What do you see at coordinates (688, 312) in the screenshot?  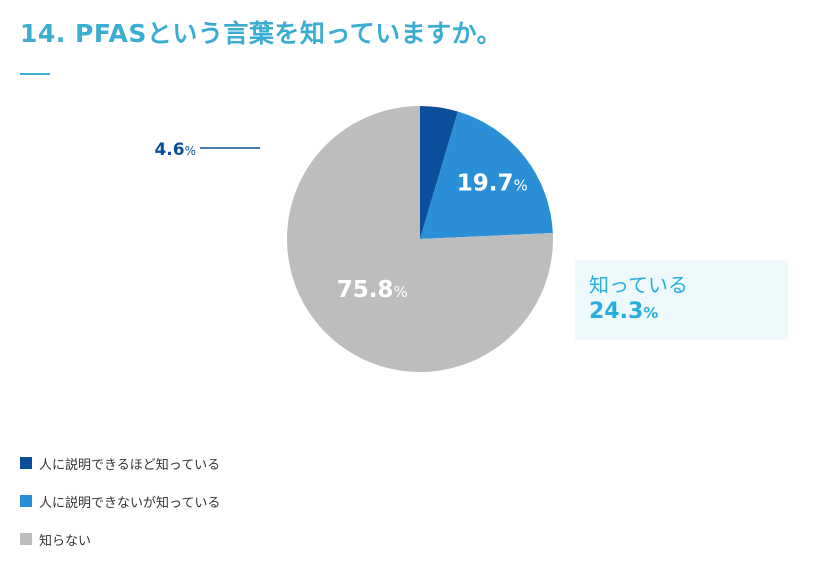 I see `known-total-value: 24.3%` at bounding box center [688, 312].